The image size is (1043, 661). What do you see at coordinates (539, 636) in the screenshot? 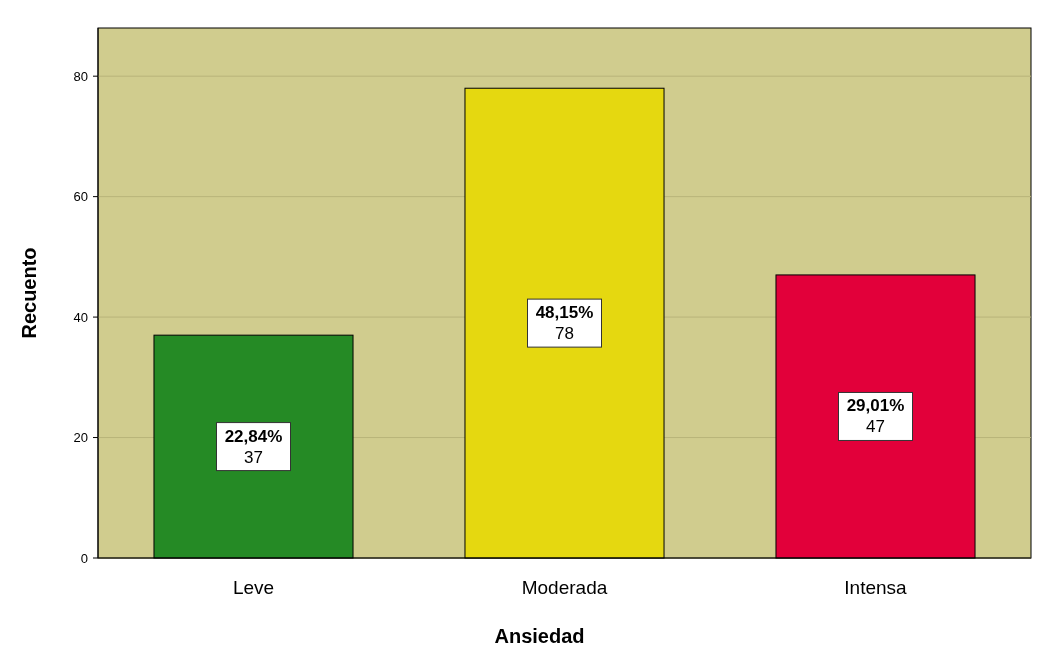
I see `x-axis-title: Ansiedad` at bounding box center [539, 636].